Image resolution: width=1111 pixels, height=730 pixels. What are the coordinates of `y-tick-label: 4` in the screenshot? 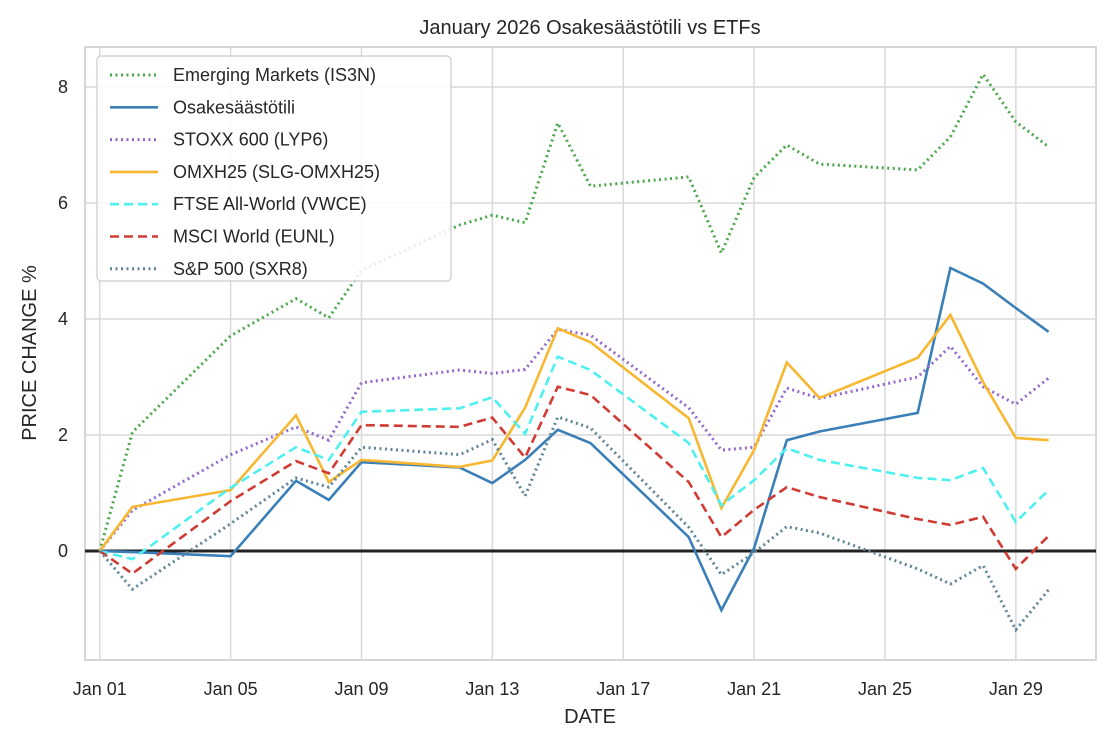 It's located at (63, 319).